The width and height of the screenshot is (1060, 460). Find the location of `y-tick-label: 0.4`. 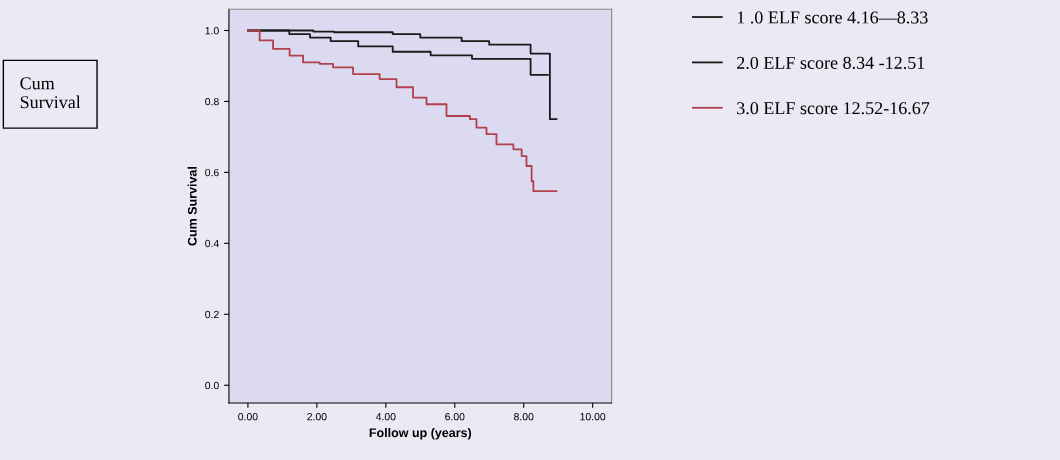

y-tick-label: 0.4 is located at coordinates (212, 243).